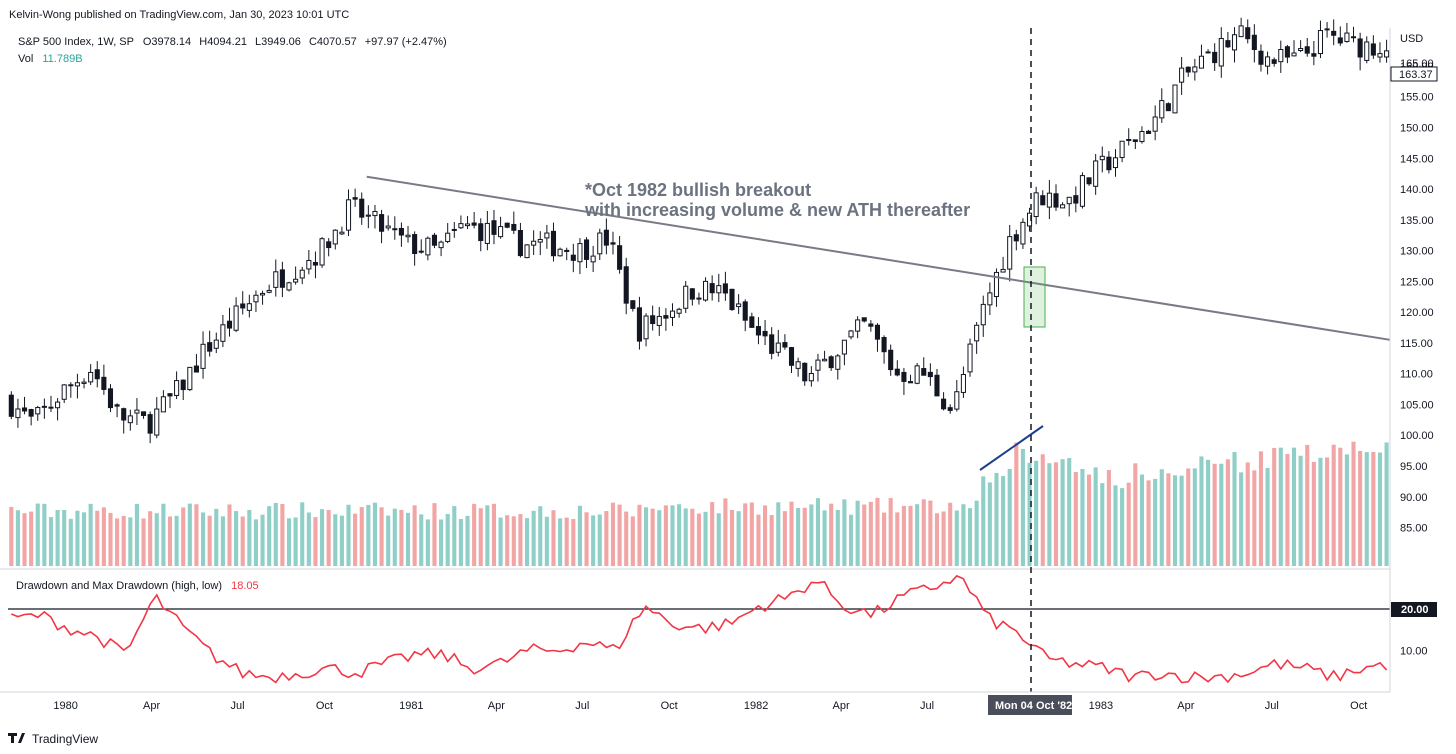 Image resolution: width=1456 pixels, height=754 pixels. What do you see at coordinates (227, 42) in the screenshot?
I see `high-value: 4094.21` at bounding box center [227, 42].